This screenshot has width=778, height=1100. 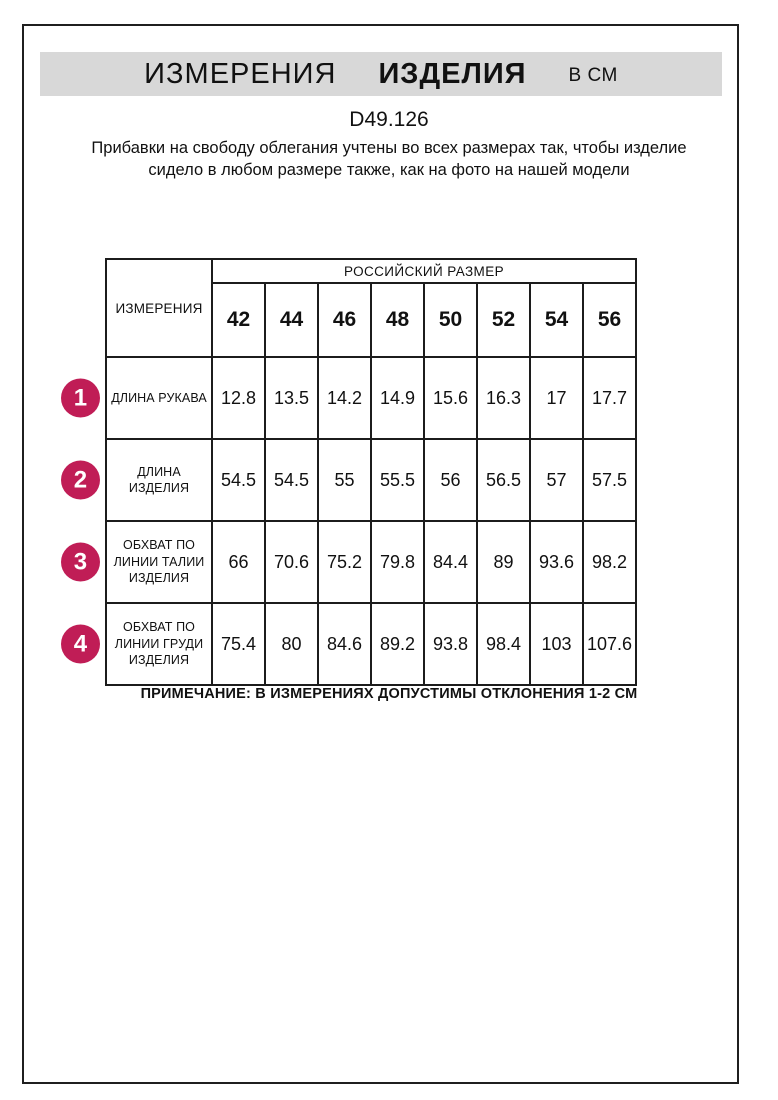 I want to click on title-units: В СМ, so click(x=593, y=75).